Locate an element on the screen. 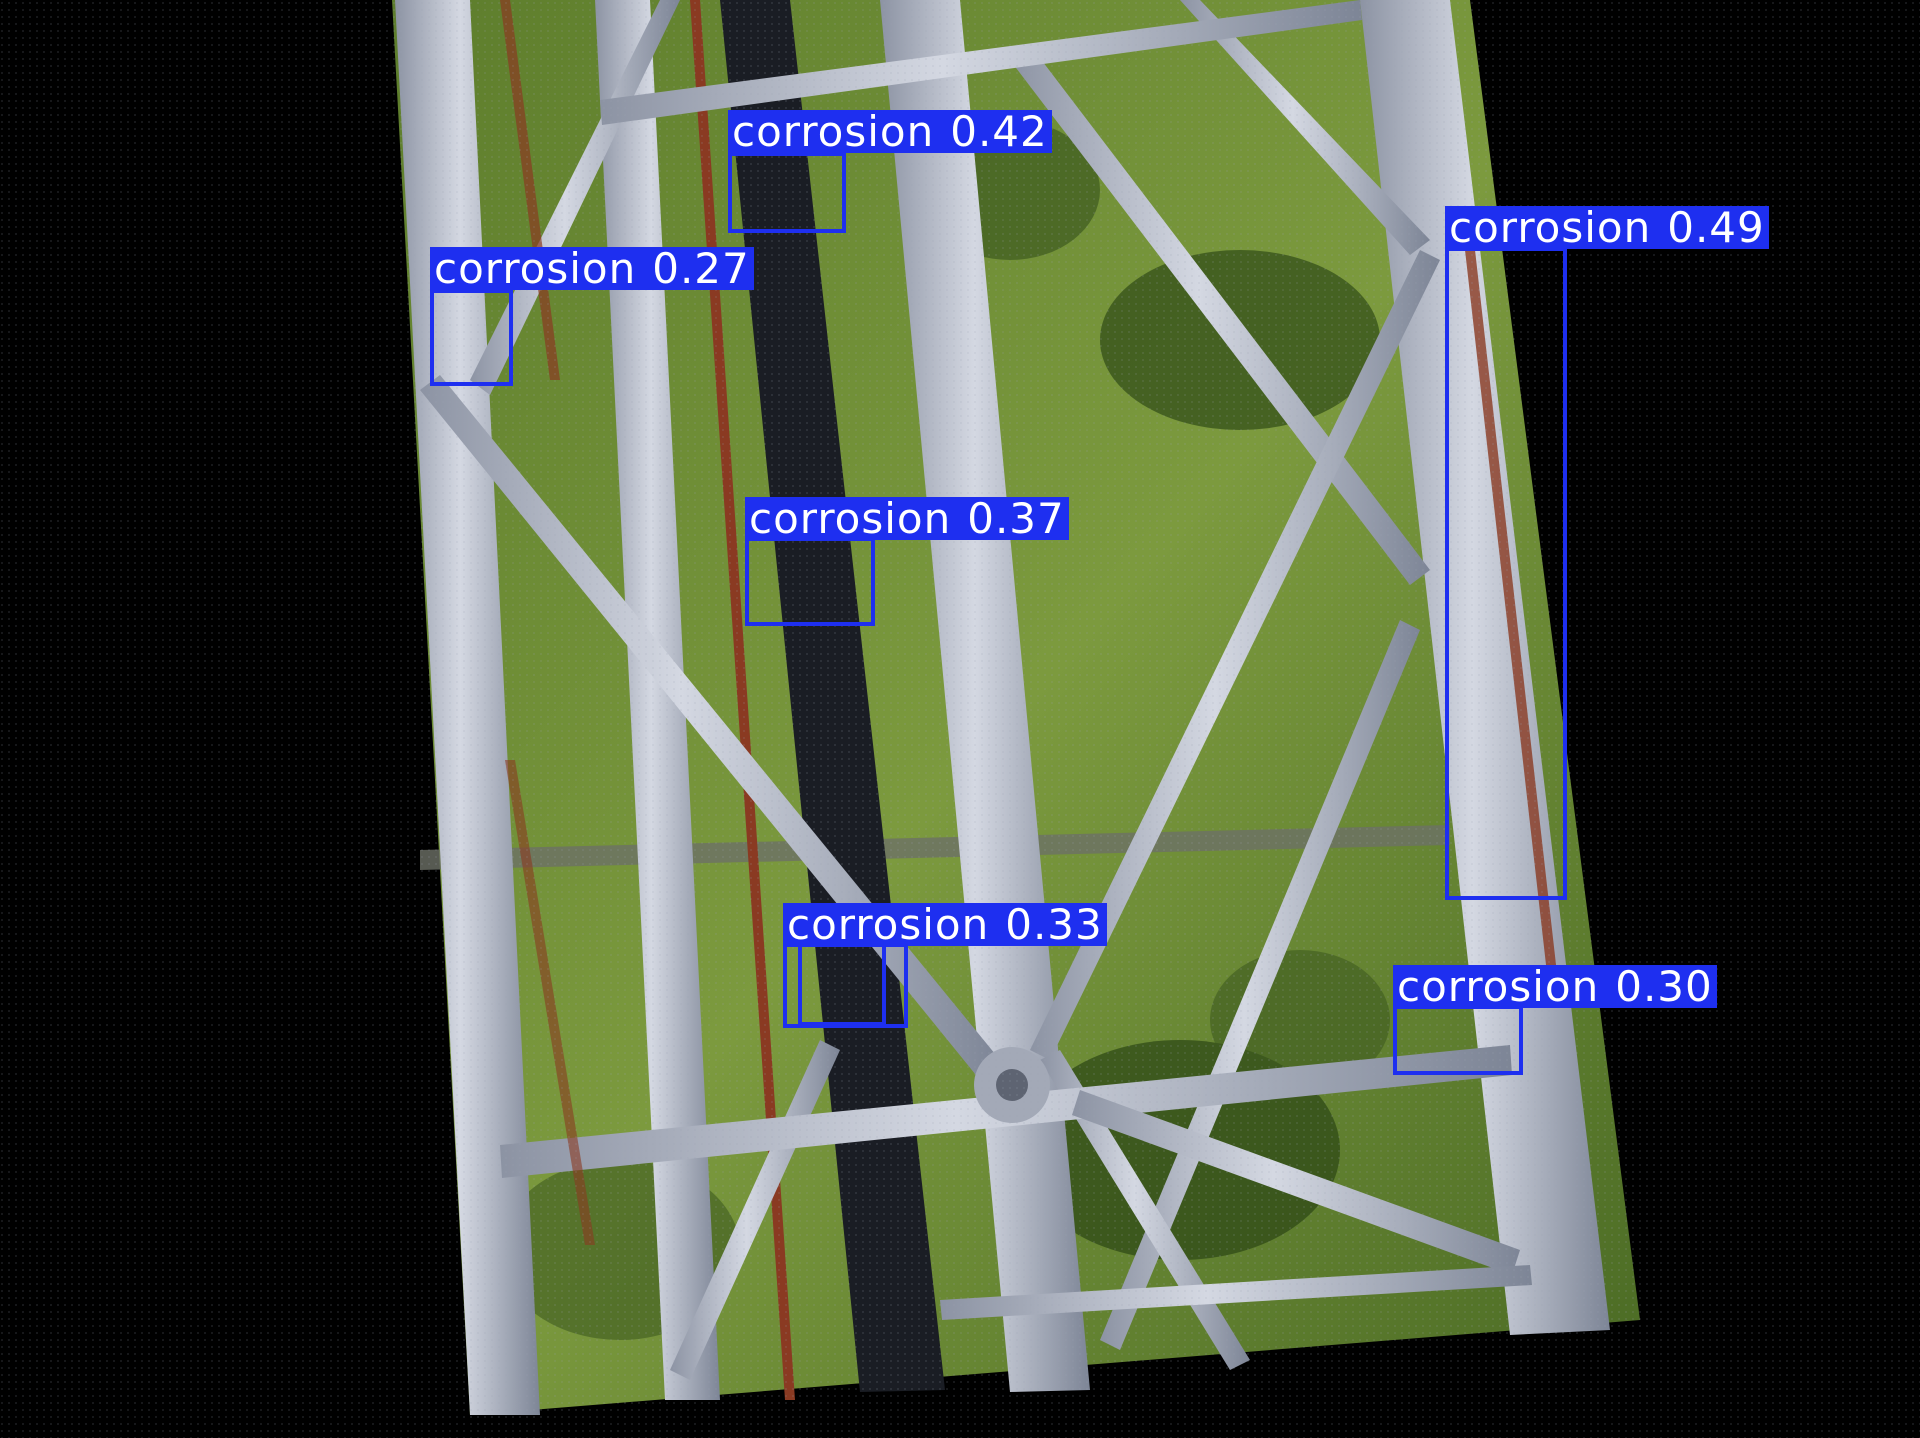 This screenshot has height=1438, width=1920. detection-confidence: 0.37 is located at coordinates (1016, 518).